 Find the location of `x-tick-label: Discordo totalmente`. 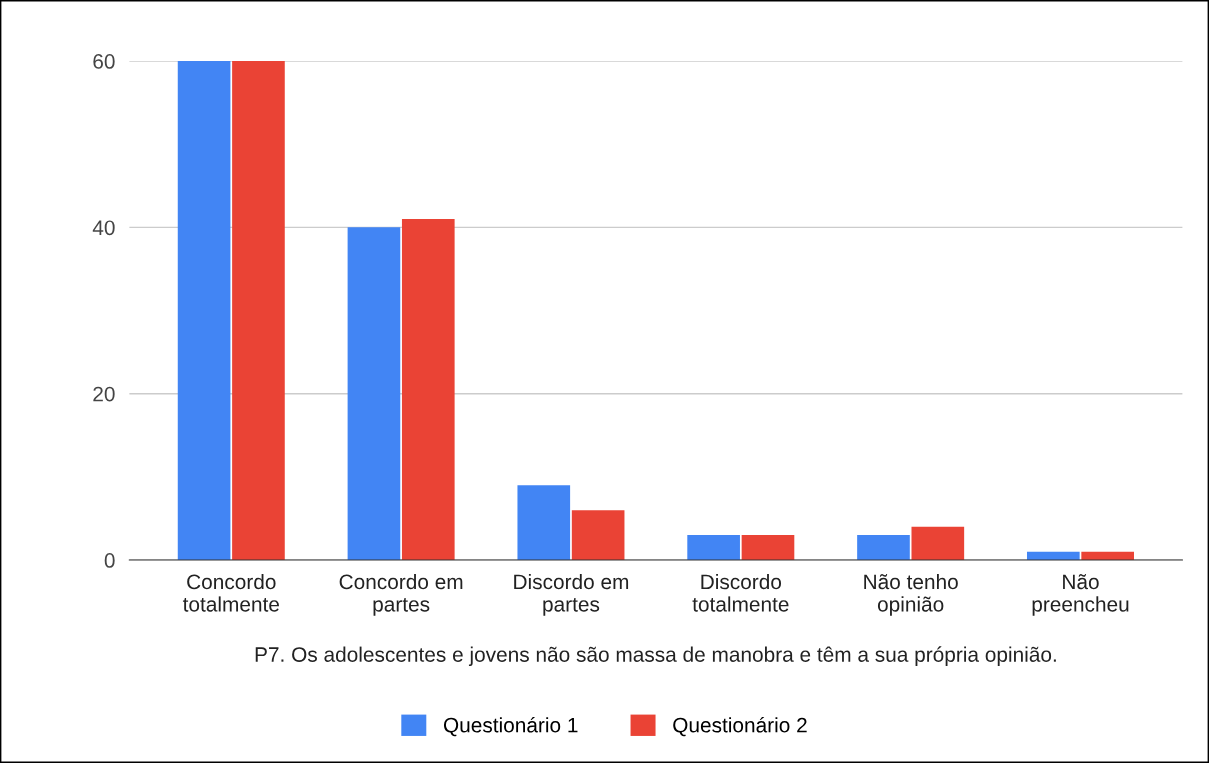

x-tick-label: Discordo totalmente is located at coordinates (740, 592).